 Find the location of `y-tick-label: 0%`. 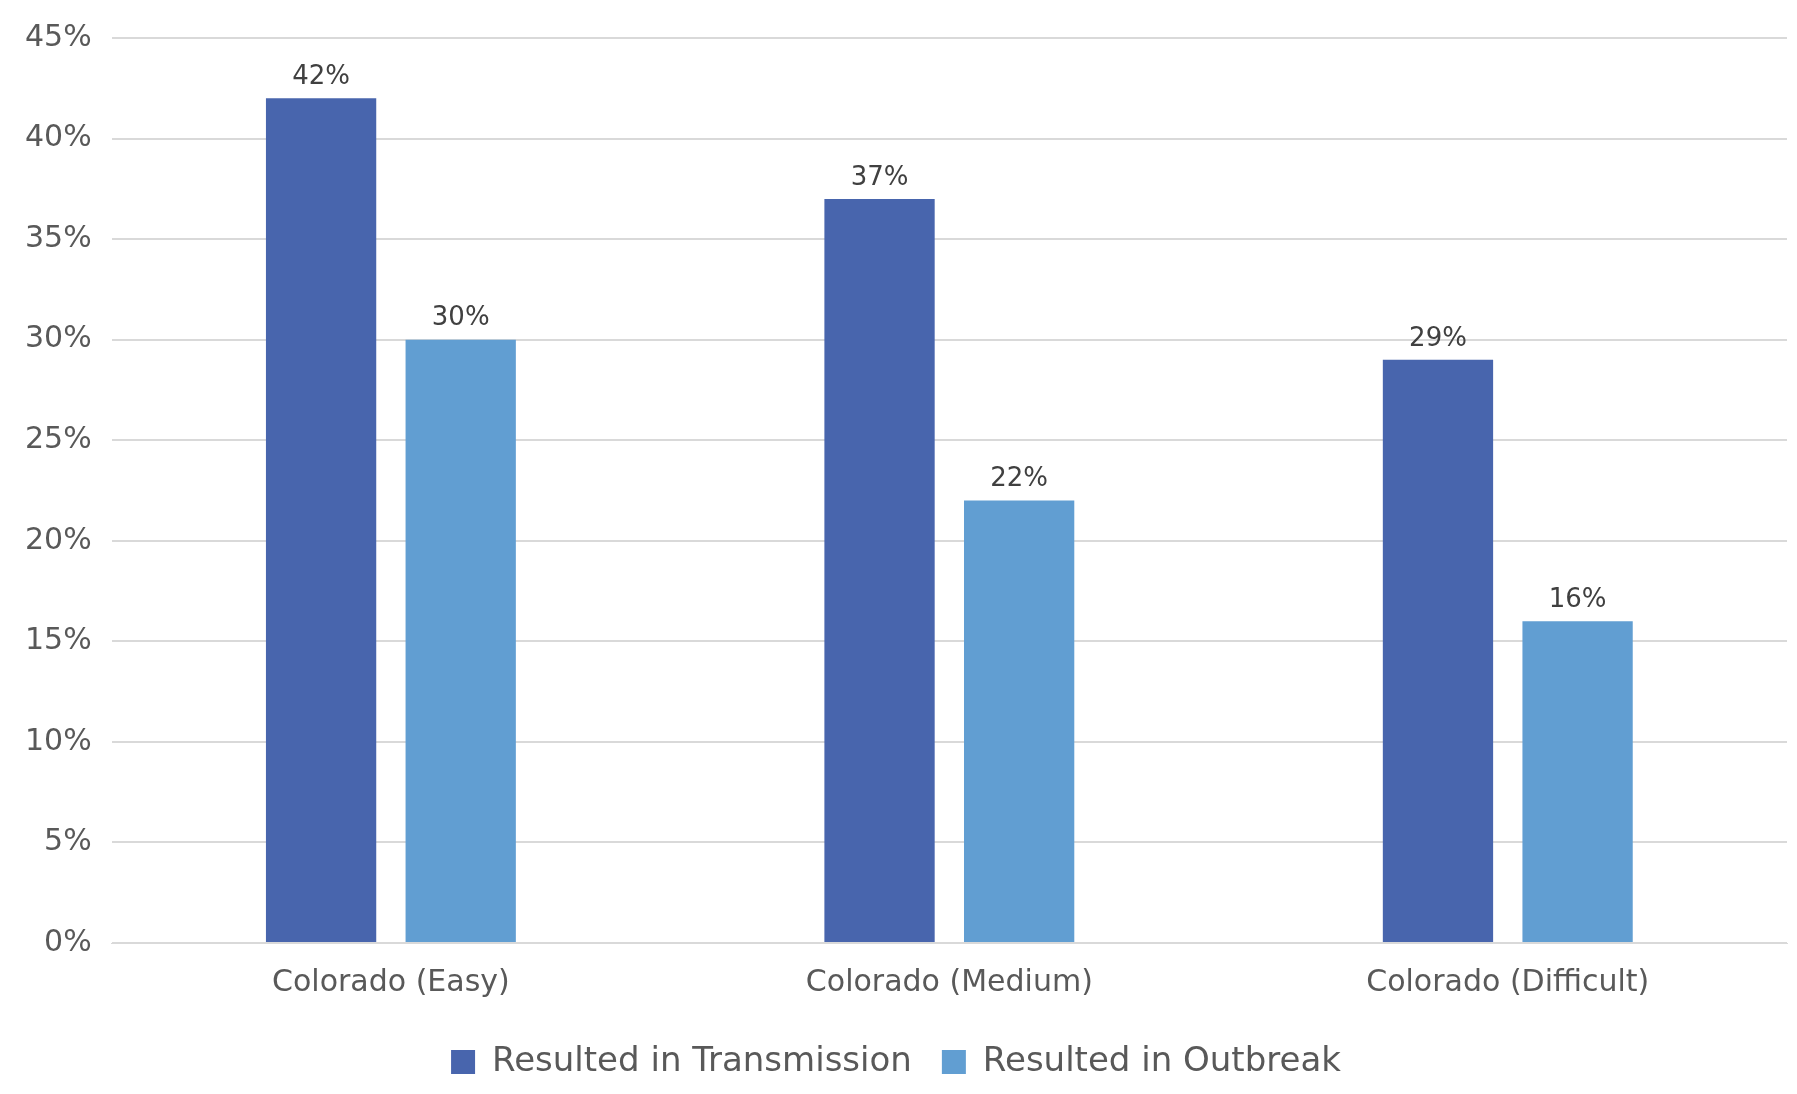

y-tick-label: 0% is located at coordinates (68, 940).